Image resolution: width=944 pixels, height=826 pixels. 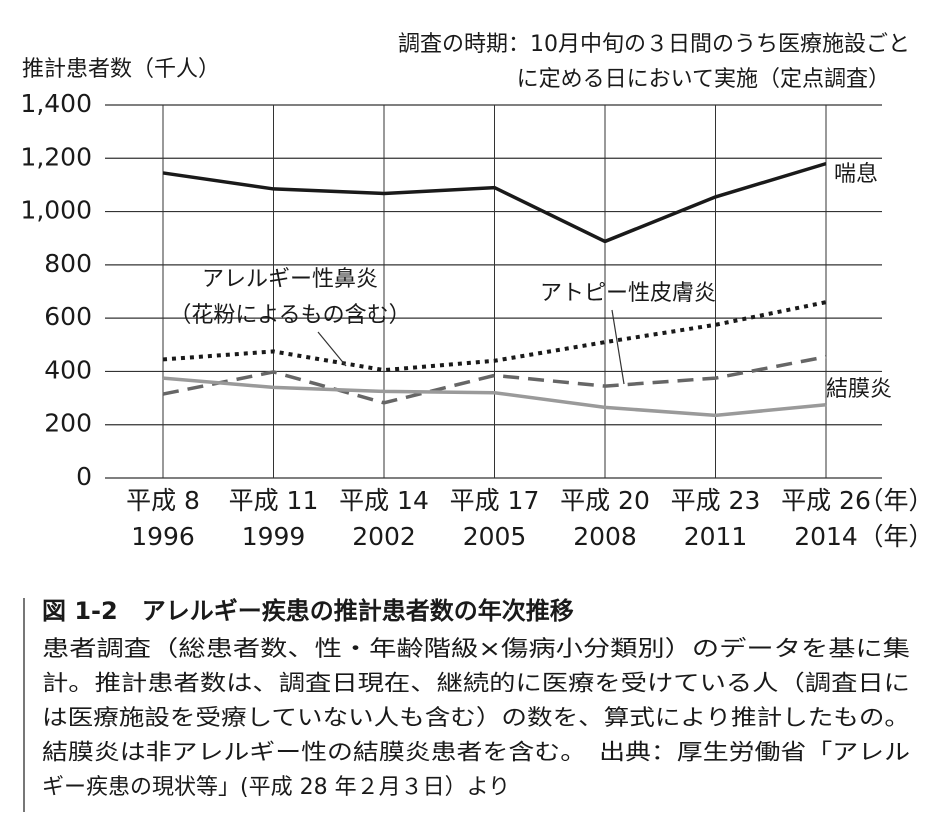 What do you see at coordinates (84, 476) in the screenshot?
I see `y-tick-label: 0` at bounding box center [84, 476].